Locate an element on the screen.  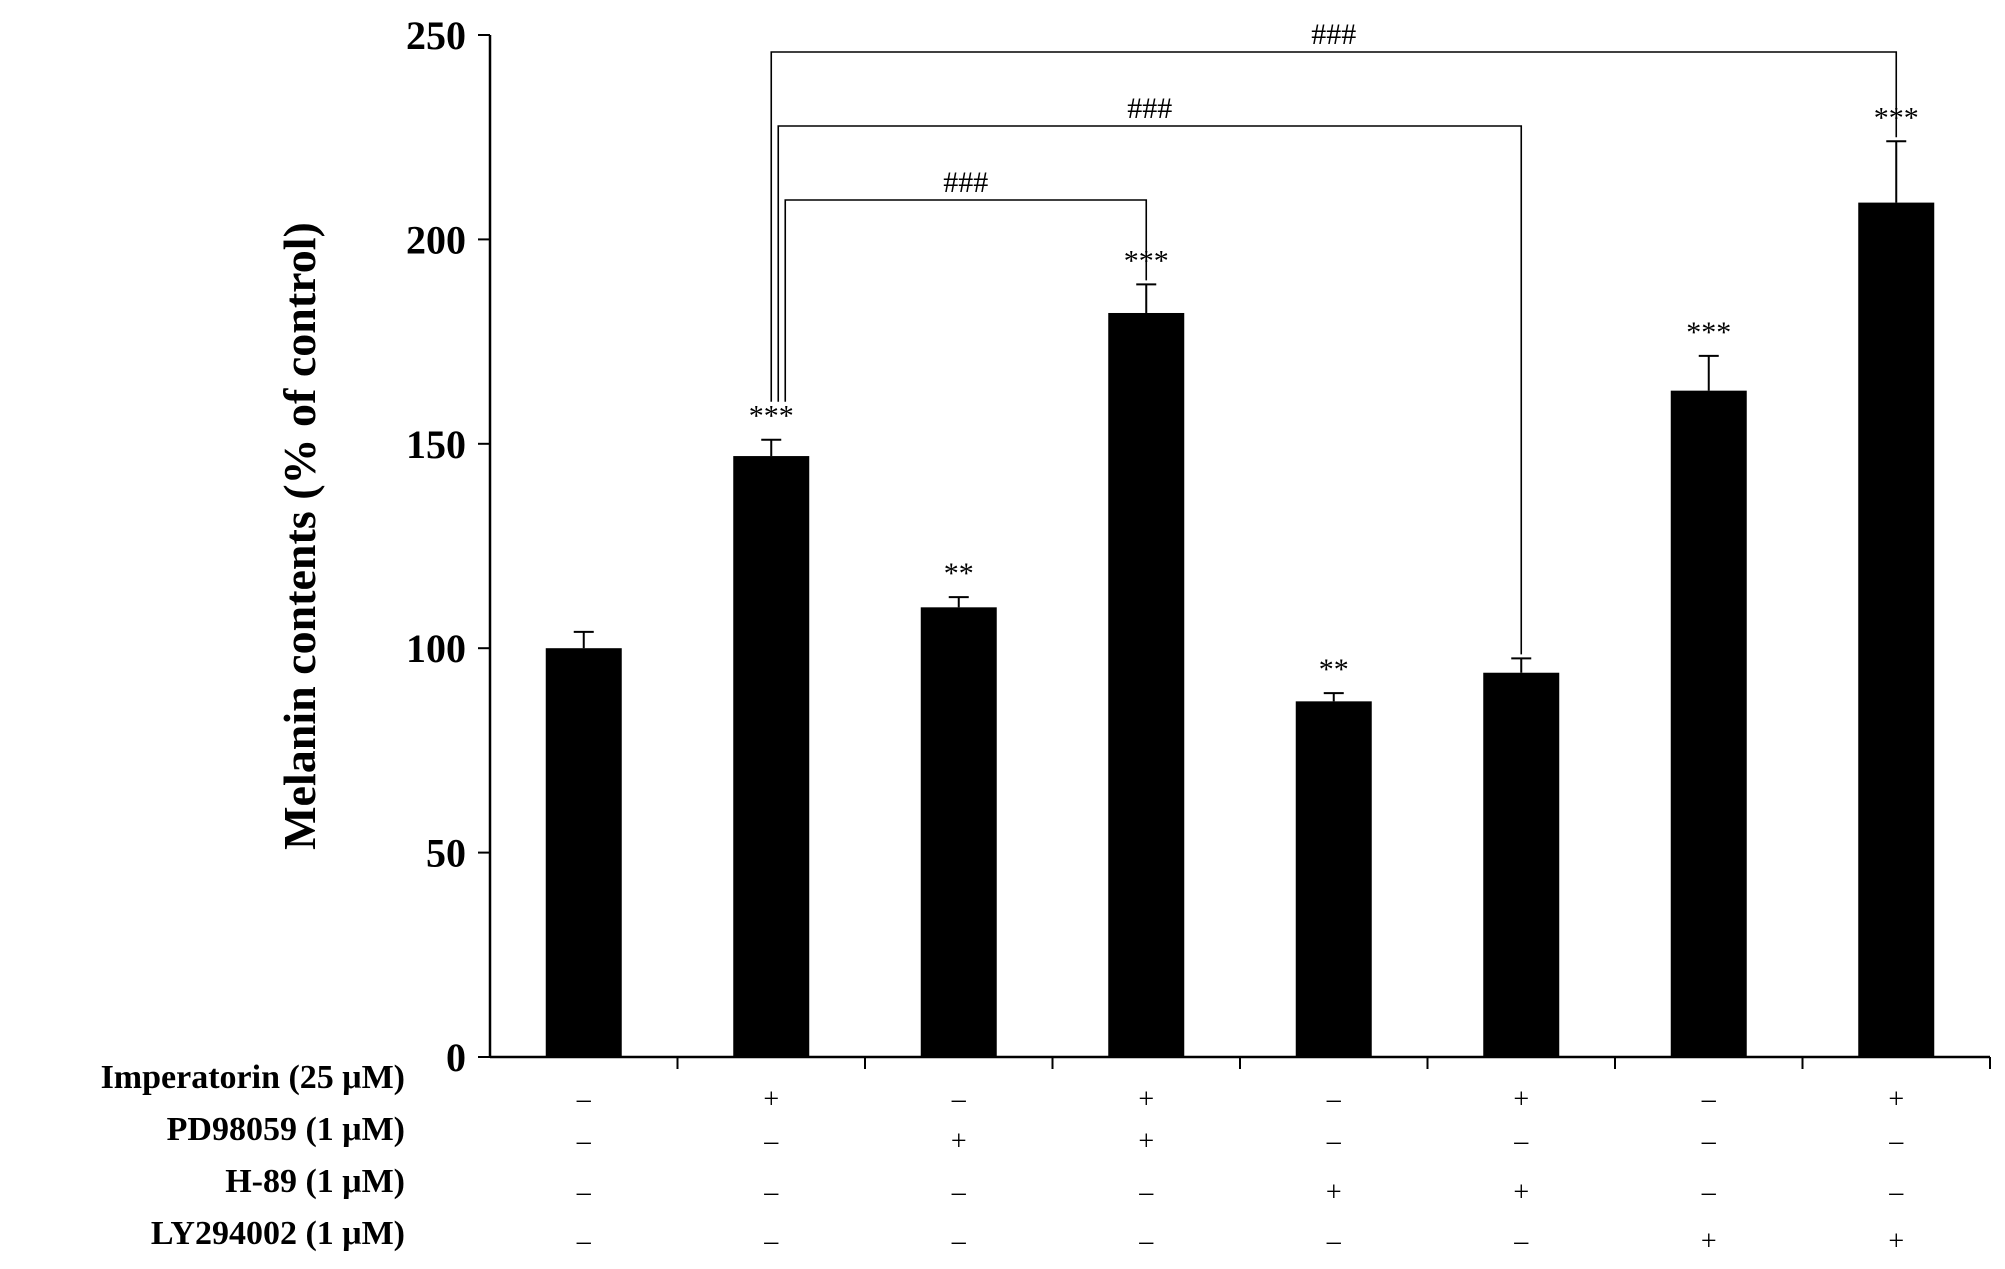
y-axis-label: Melanin contents (% of control) is located at coordinates (299, 536).